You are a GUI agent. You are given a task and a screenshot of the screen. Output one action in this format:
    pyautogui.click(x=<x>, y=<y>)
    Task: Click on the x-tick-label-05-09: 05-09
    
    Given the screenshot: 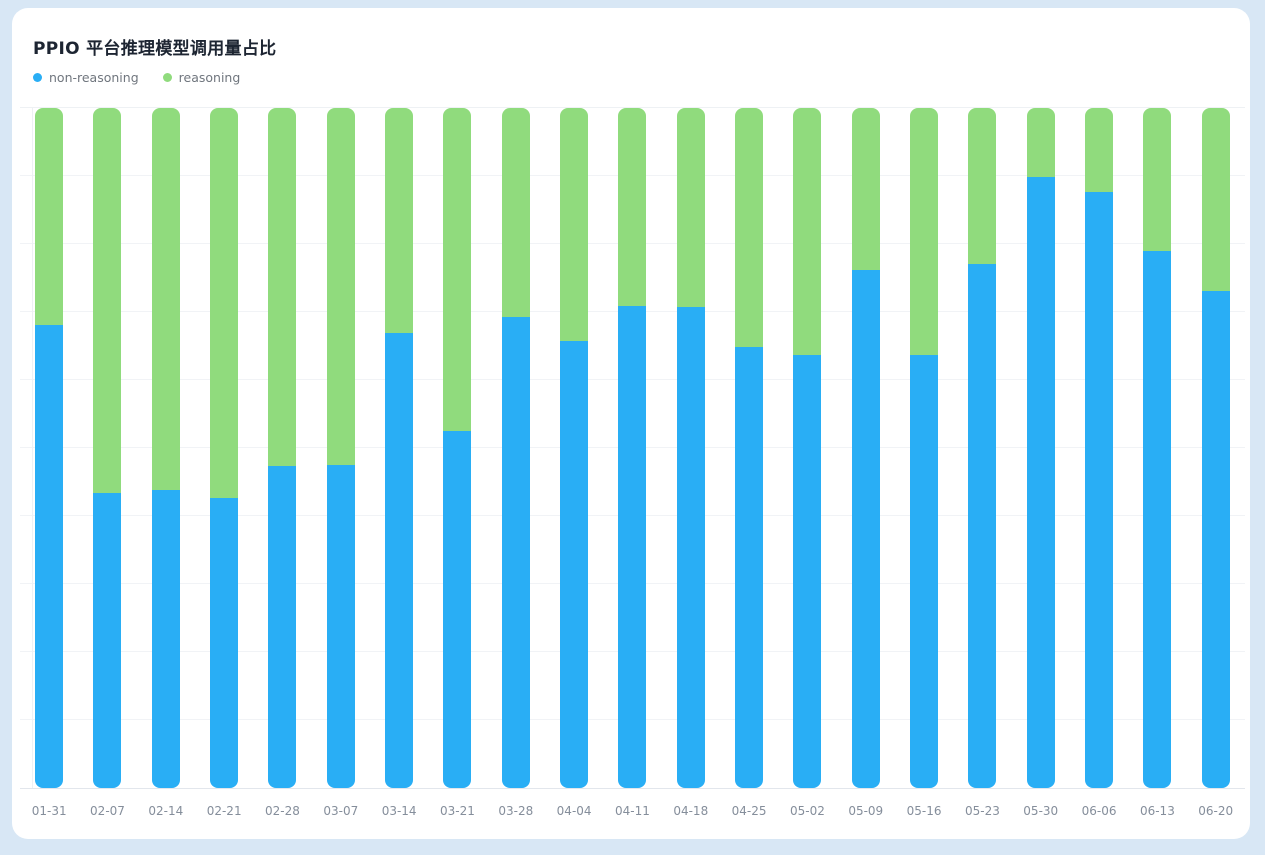 What is the action you would take?
    pyautogui.click(x=866, y=811)
    